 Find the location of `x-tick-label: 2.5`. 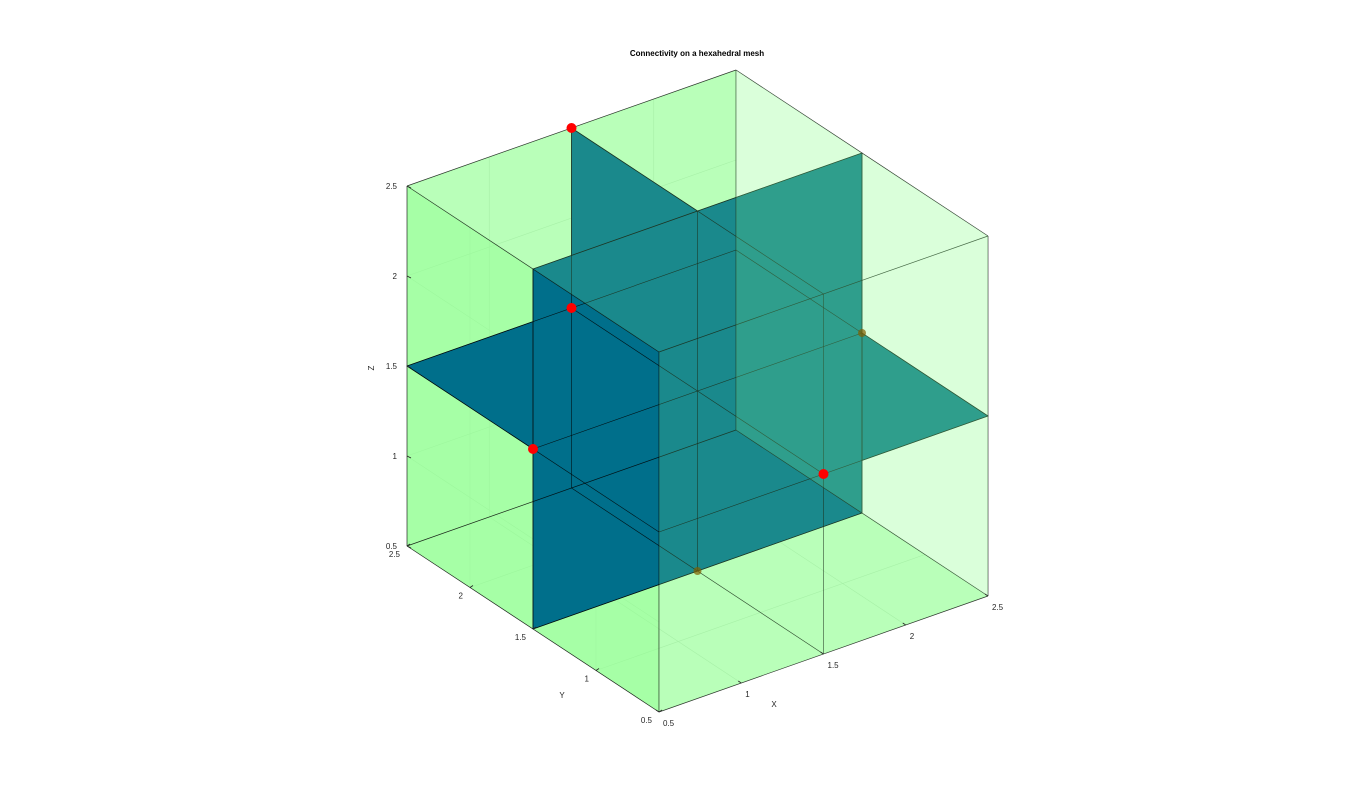

x-tick-label: 2.5 is located at coordinates (998, 607).